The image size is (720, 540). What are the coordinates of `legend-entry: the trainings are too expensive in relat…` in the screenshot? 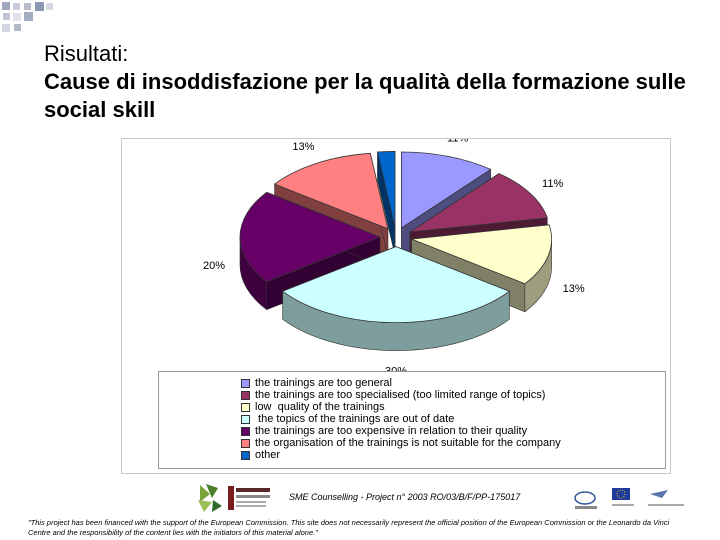 It's located at (384, 431).